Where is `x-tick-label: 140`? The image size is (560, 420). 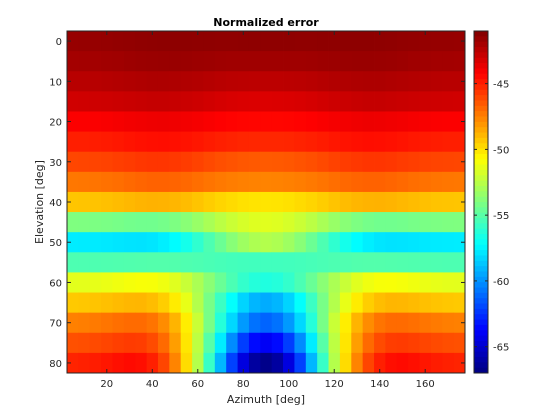 x-tick-label: 140 is located at coordinates (379, 384).